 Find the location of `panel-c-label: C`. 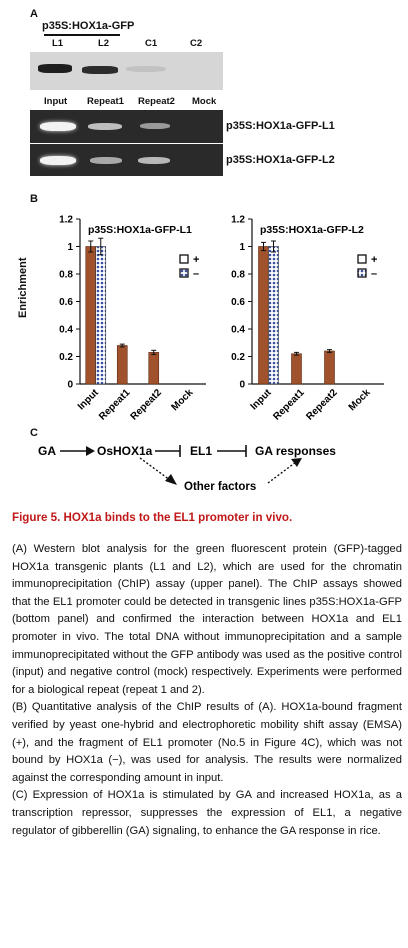

panel-c-label: C is located at coordinates (34, 433).